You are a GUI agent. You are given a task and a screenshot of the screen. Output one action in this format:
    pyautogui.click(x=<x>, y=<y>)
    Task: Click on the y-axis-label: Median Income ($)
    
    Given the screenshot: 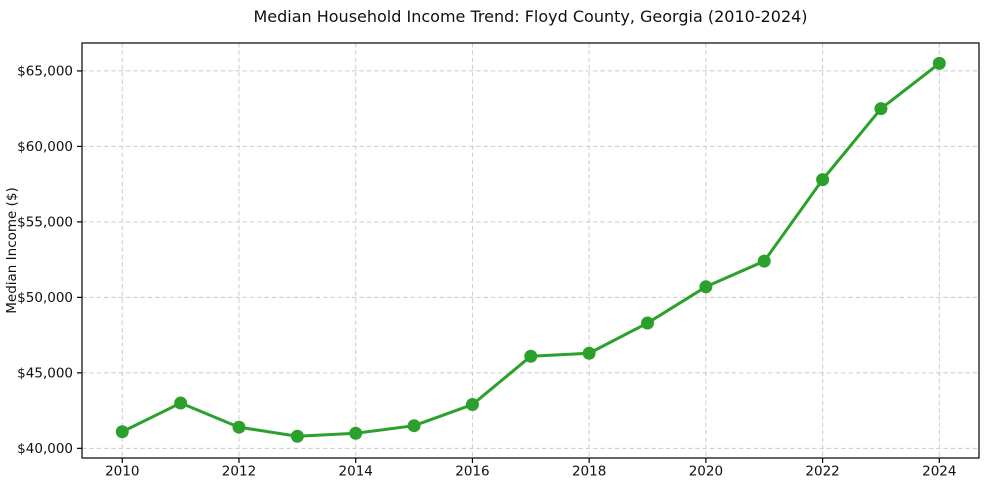 What is the action you would take?
    pyautogui.click(x=12, y=250)
    